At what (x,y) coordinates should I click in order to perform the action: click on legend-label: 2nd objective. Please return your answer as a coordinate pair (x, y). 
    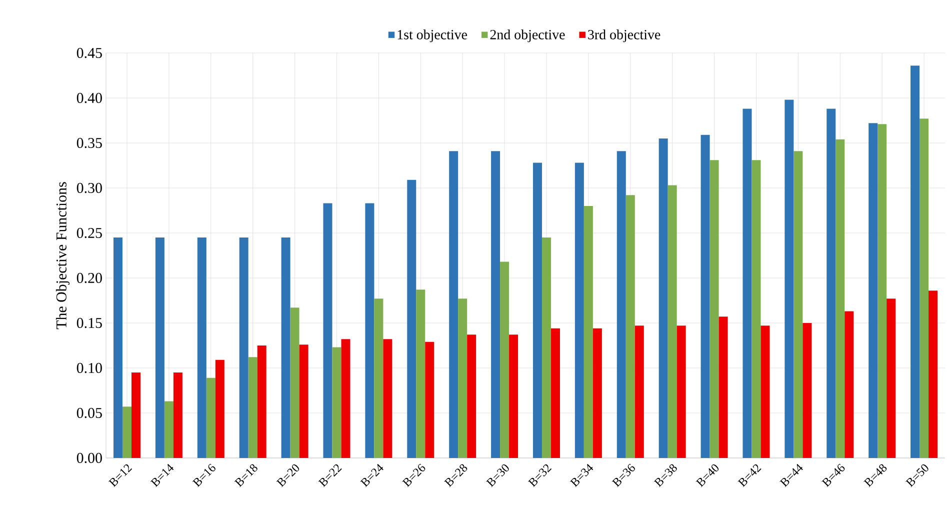
    Looking at the image, I should click on (527, 36).